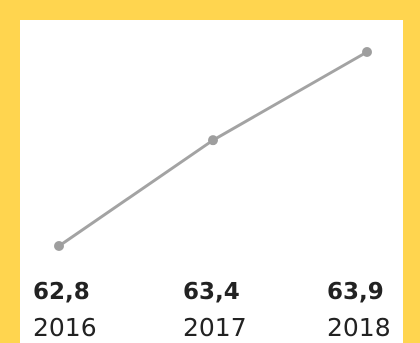  Describe the element at coordinates (215, 327) in the screenshot. I see `x-tick-label-2017: 2017` at that location.